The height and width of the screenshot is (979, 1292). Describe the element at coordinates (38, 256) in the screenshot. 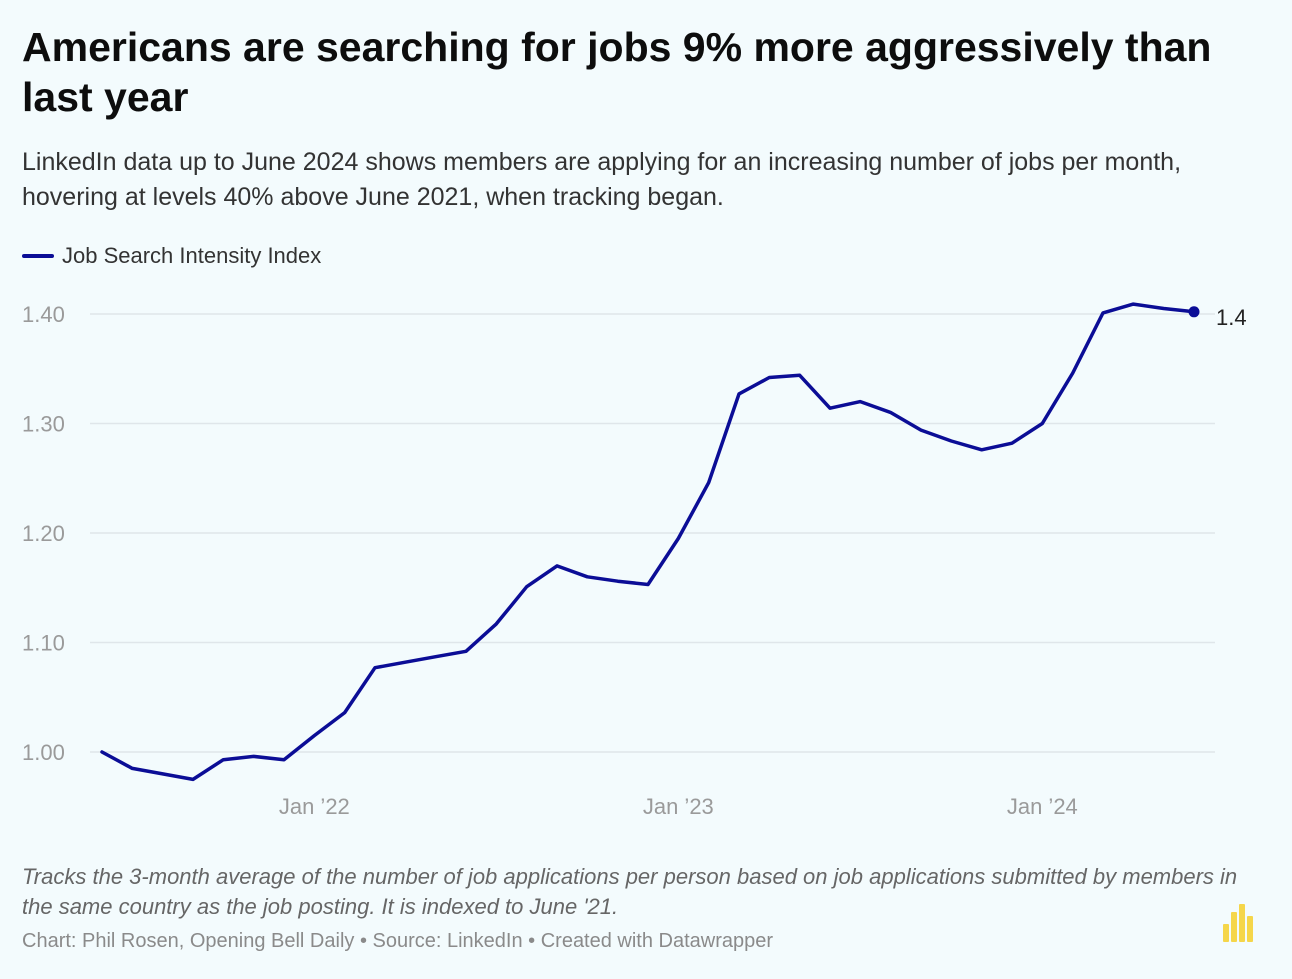

I see `legend-swatch` at that location.